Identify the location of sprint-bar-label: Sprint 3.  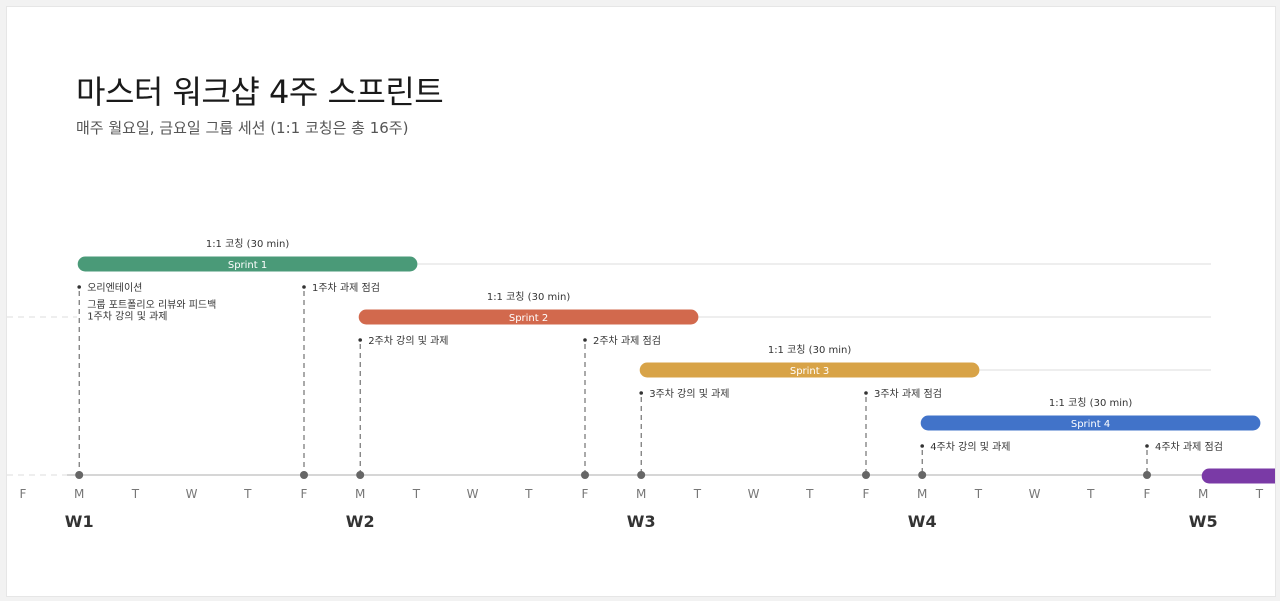
(809, 371).